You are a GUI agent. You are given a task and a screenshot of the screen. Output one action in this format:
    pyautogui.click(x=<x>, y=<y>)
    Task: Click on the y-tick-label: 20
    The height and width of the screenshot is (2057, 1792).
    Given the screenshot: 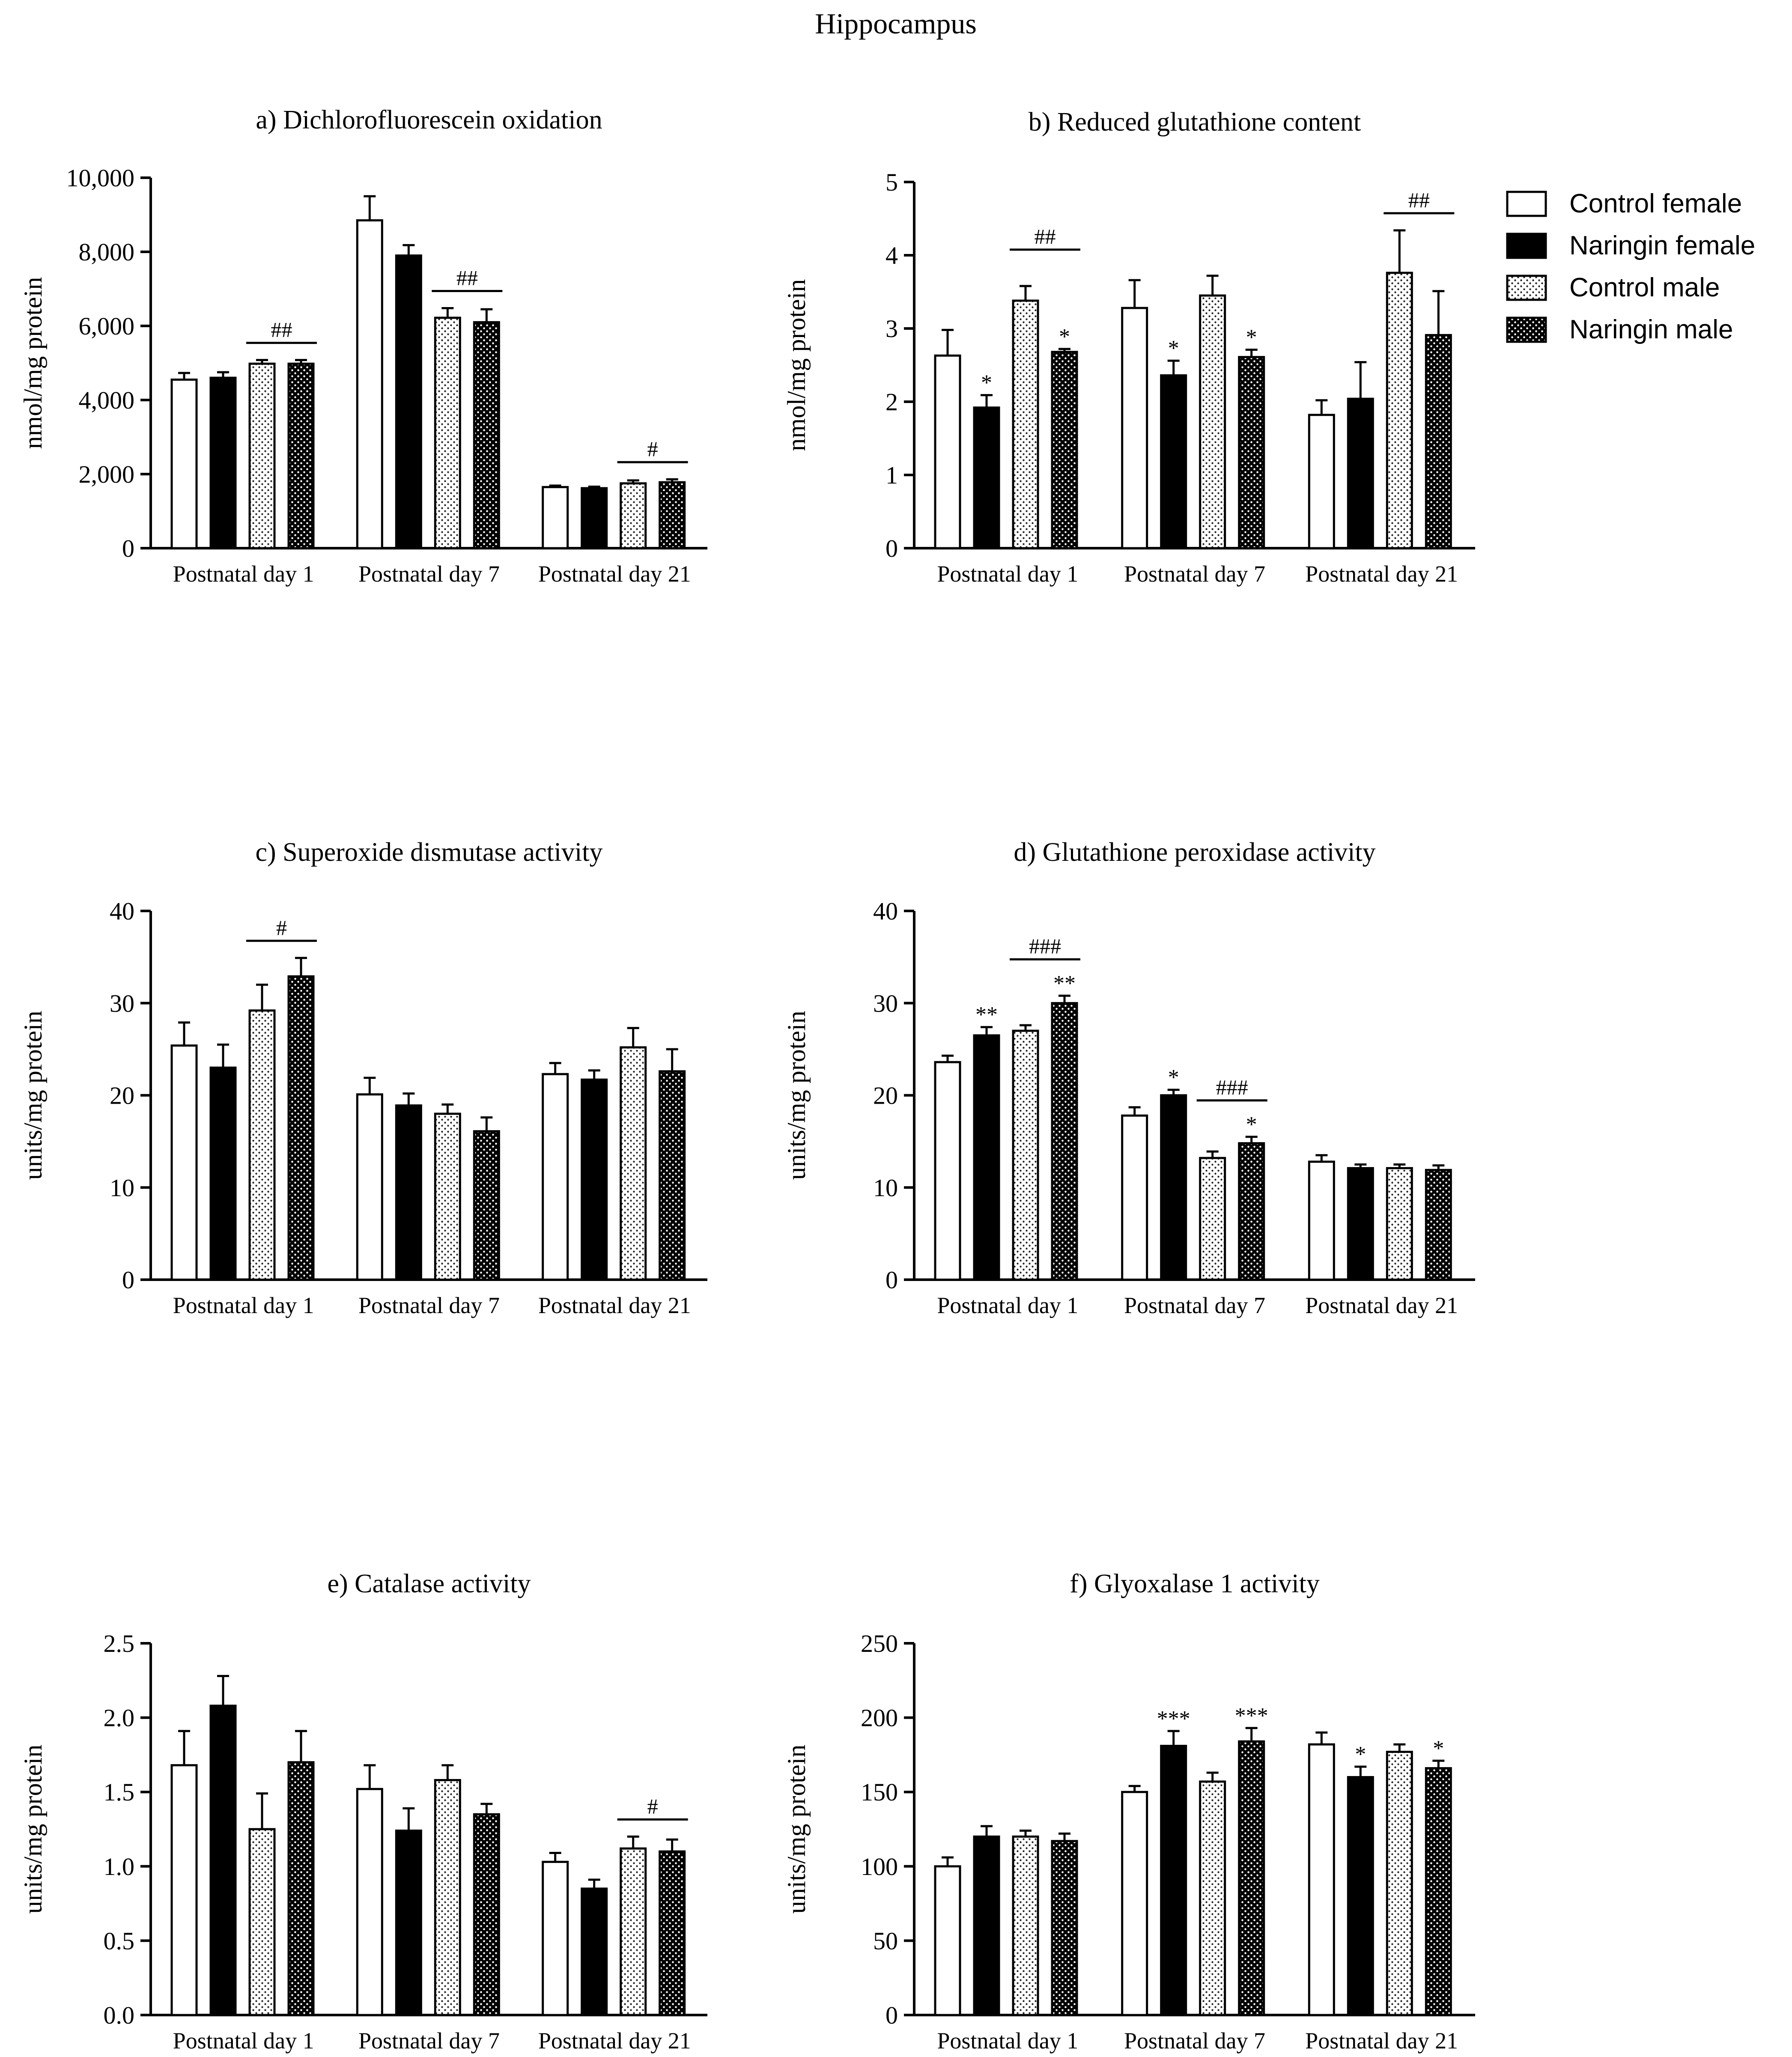 What is the action you would take?
    pyautogui.click(x=122, y=1096)
    